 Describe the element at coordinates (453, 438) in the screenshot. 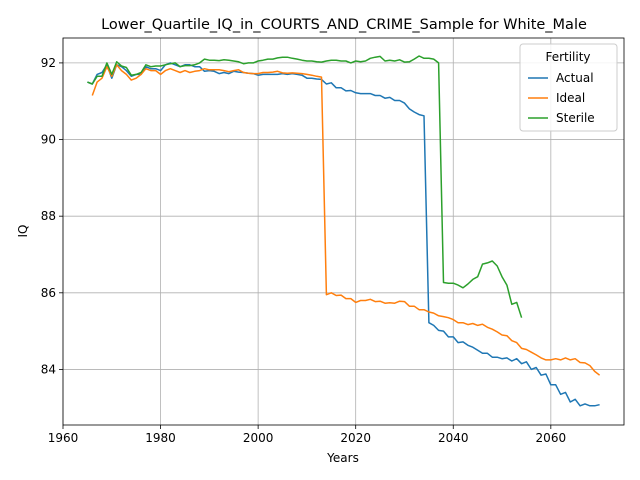

I see `x-tick-label: 2040` at that location.